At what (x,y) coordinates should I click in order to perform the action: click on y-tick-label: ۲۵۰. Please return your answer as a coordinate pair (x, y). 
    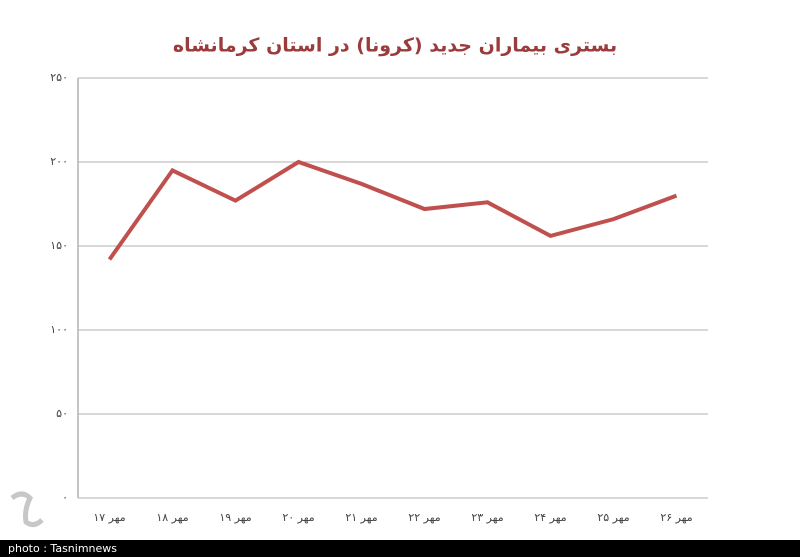
    Looking at the image, I should click on (59, 77).